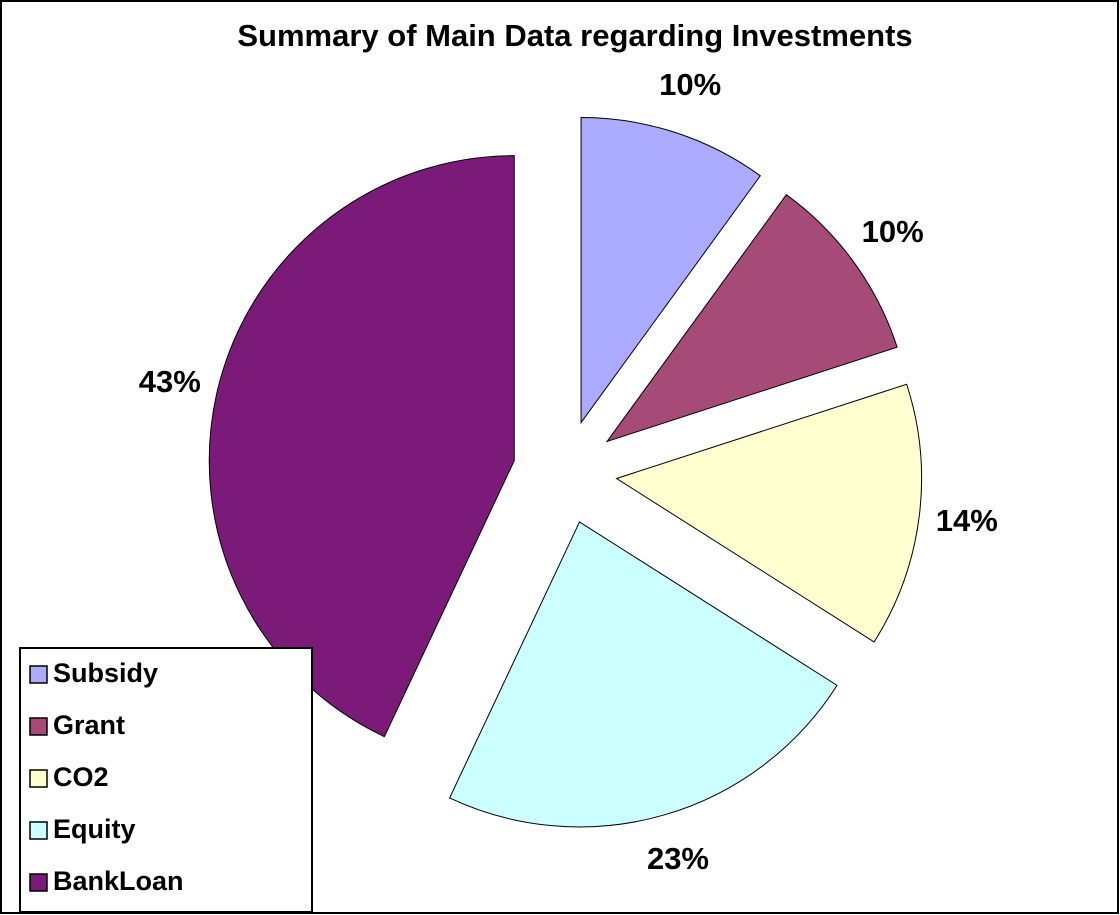 The height and width of the screenshot is (915, 1120). Describe the element at coordinates (118, 881) in the screenshot. I see `legend-label: BankLoan` at that location.